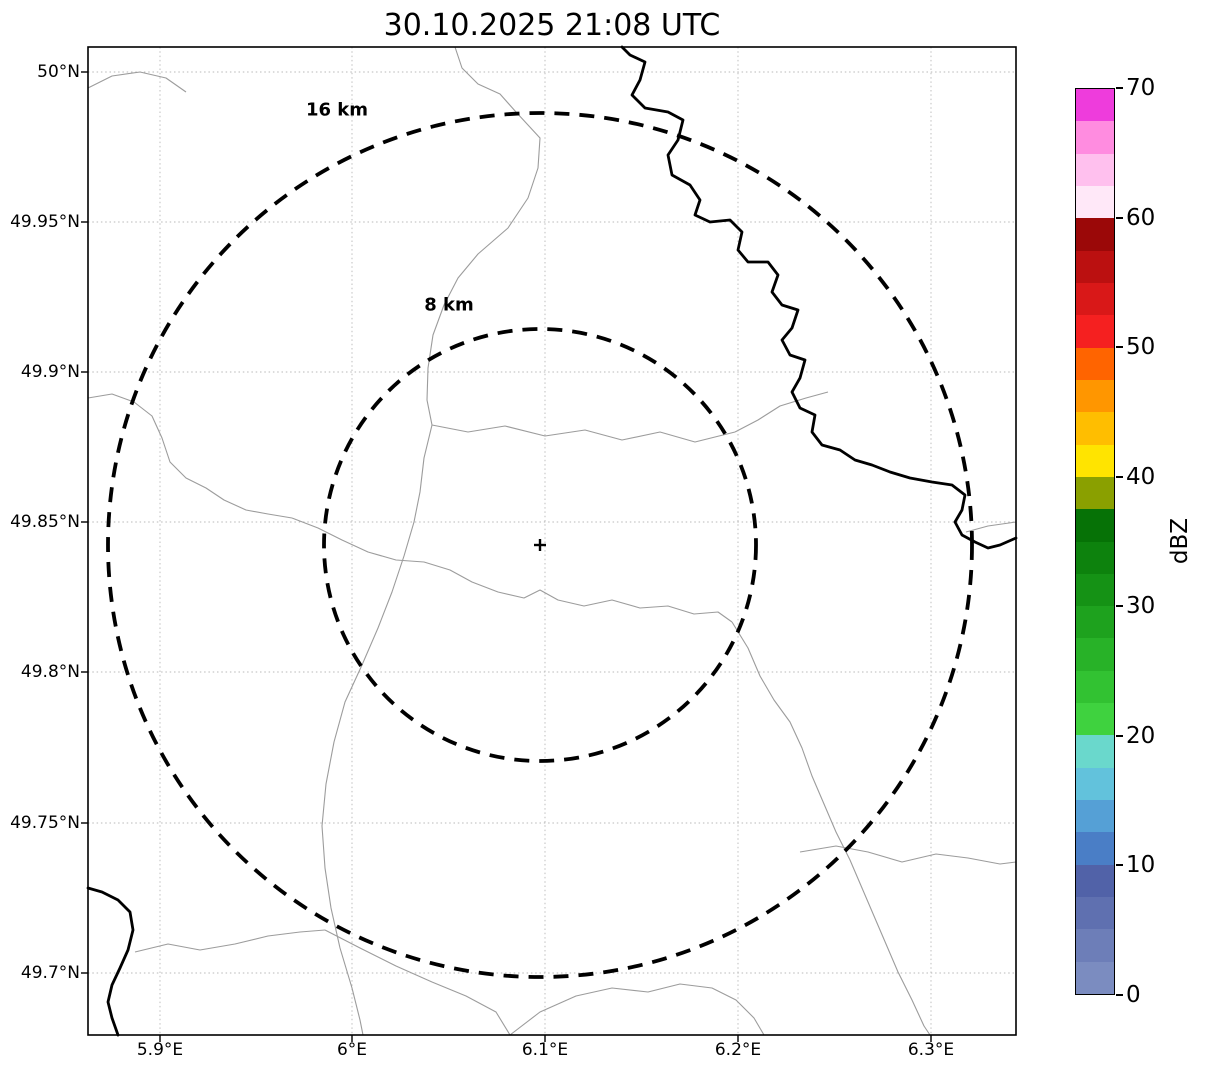 The height and width of the screenshot is (1069, 1207). Describe the element at coordinates (50, 672) in the screenshot. I see `y-axis-tick-label: 49.8°N` at that location.